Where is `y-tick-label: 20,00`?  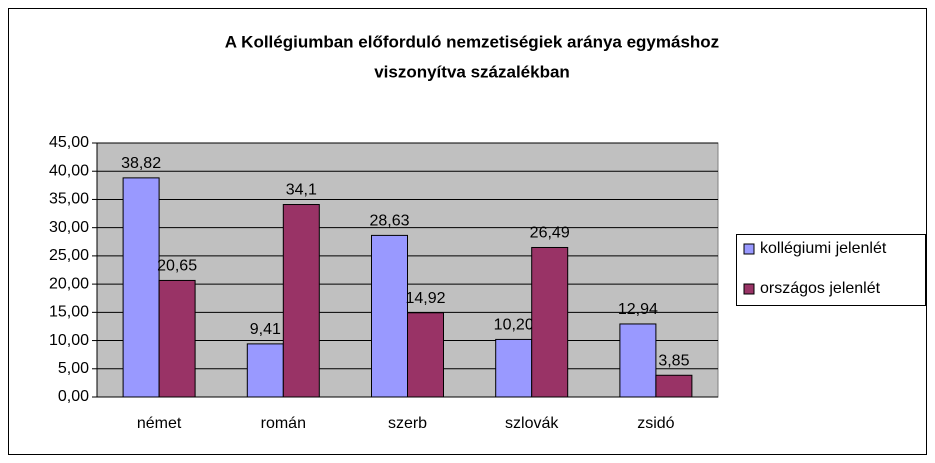 y-tick-label: 20,00 is located at coordinates (69, 283).